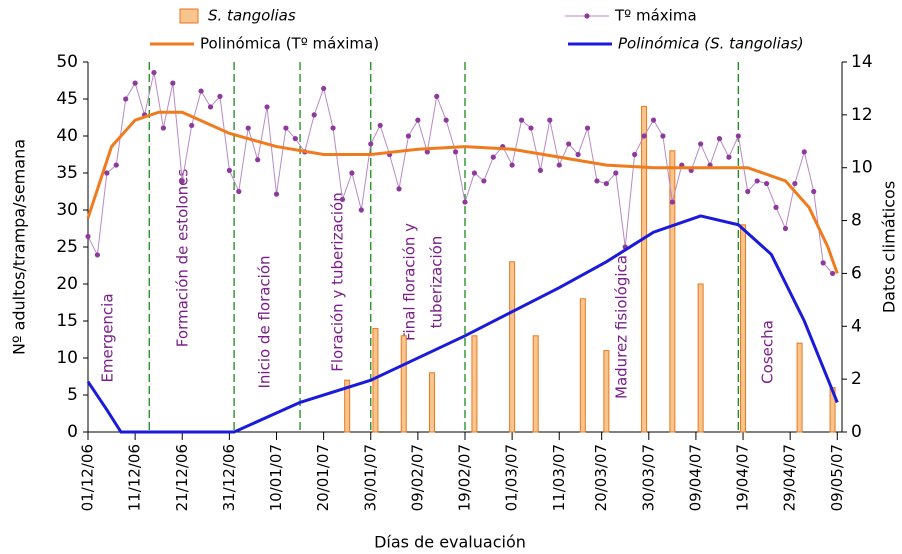  I want to click on legend-label: Tº máxima, so click(655, 16).